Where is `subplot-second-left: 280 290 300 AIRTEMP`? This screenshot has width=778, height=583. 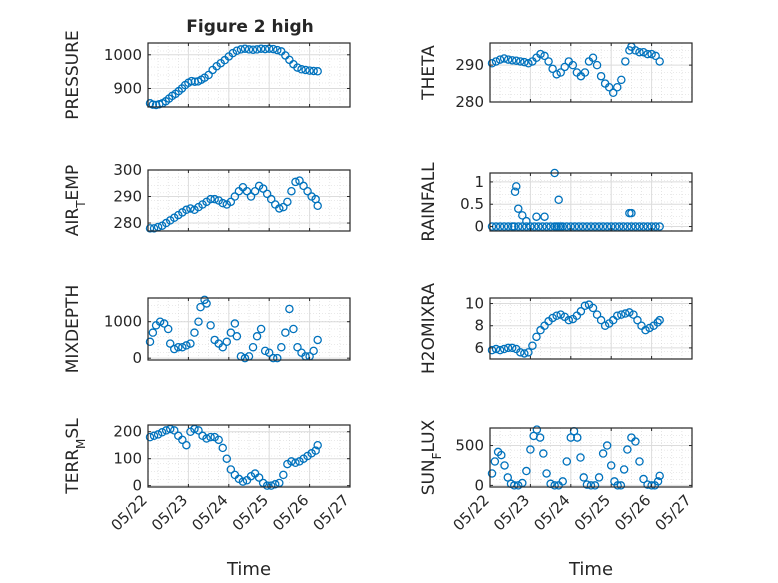 subplot-second-left: 280 290 300 AIRTEMP is located at coordinates (207, 198).